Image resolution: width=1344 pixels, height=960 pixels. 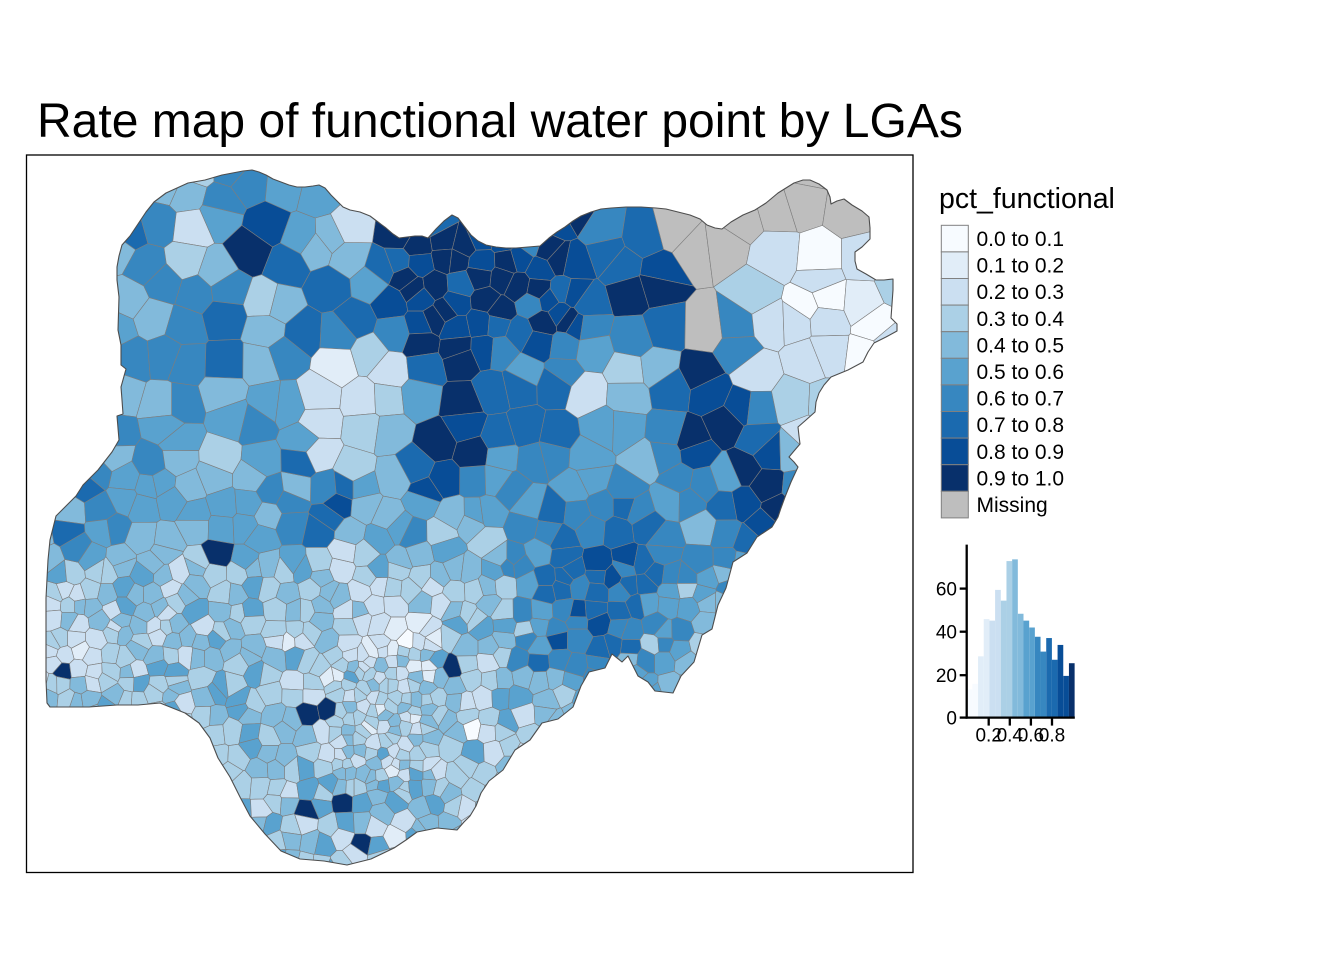 What do you see at coordinates (946, 590) in the screenshot?
I see `svg-text: 60` at bounding box center [946, 590].